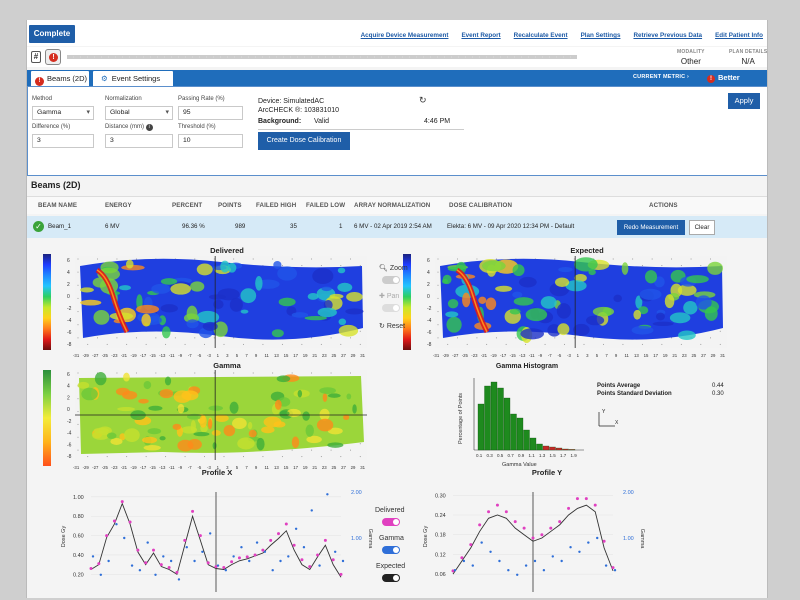 This screenshot has height=600, width=800. Describe the element at coordinates (392, 326) in the screenshot. I see `reset-control: ↻ Reset` at that location.